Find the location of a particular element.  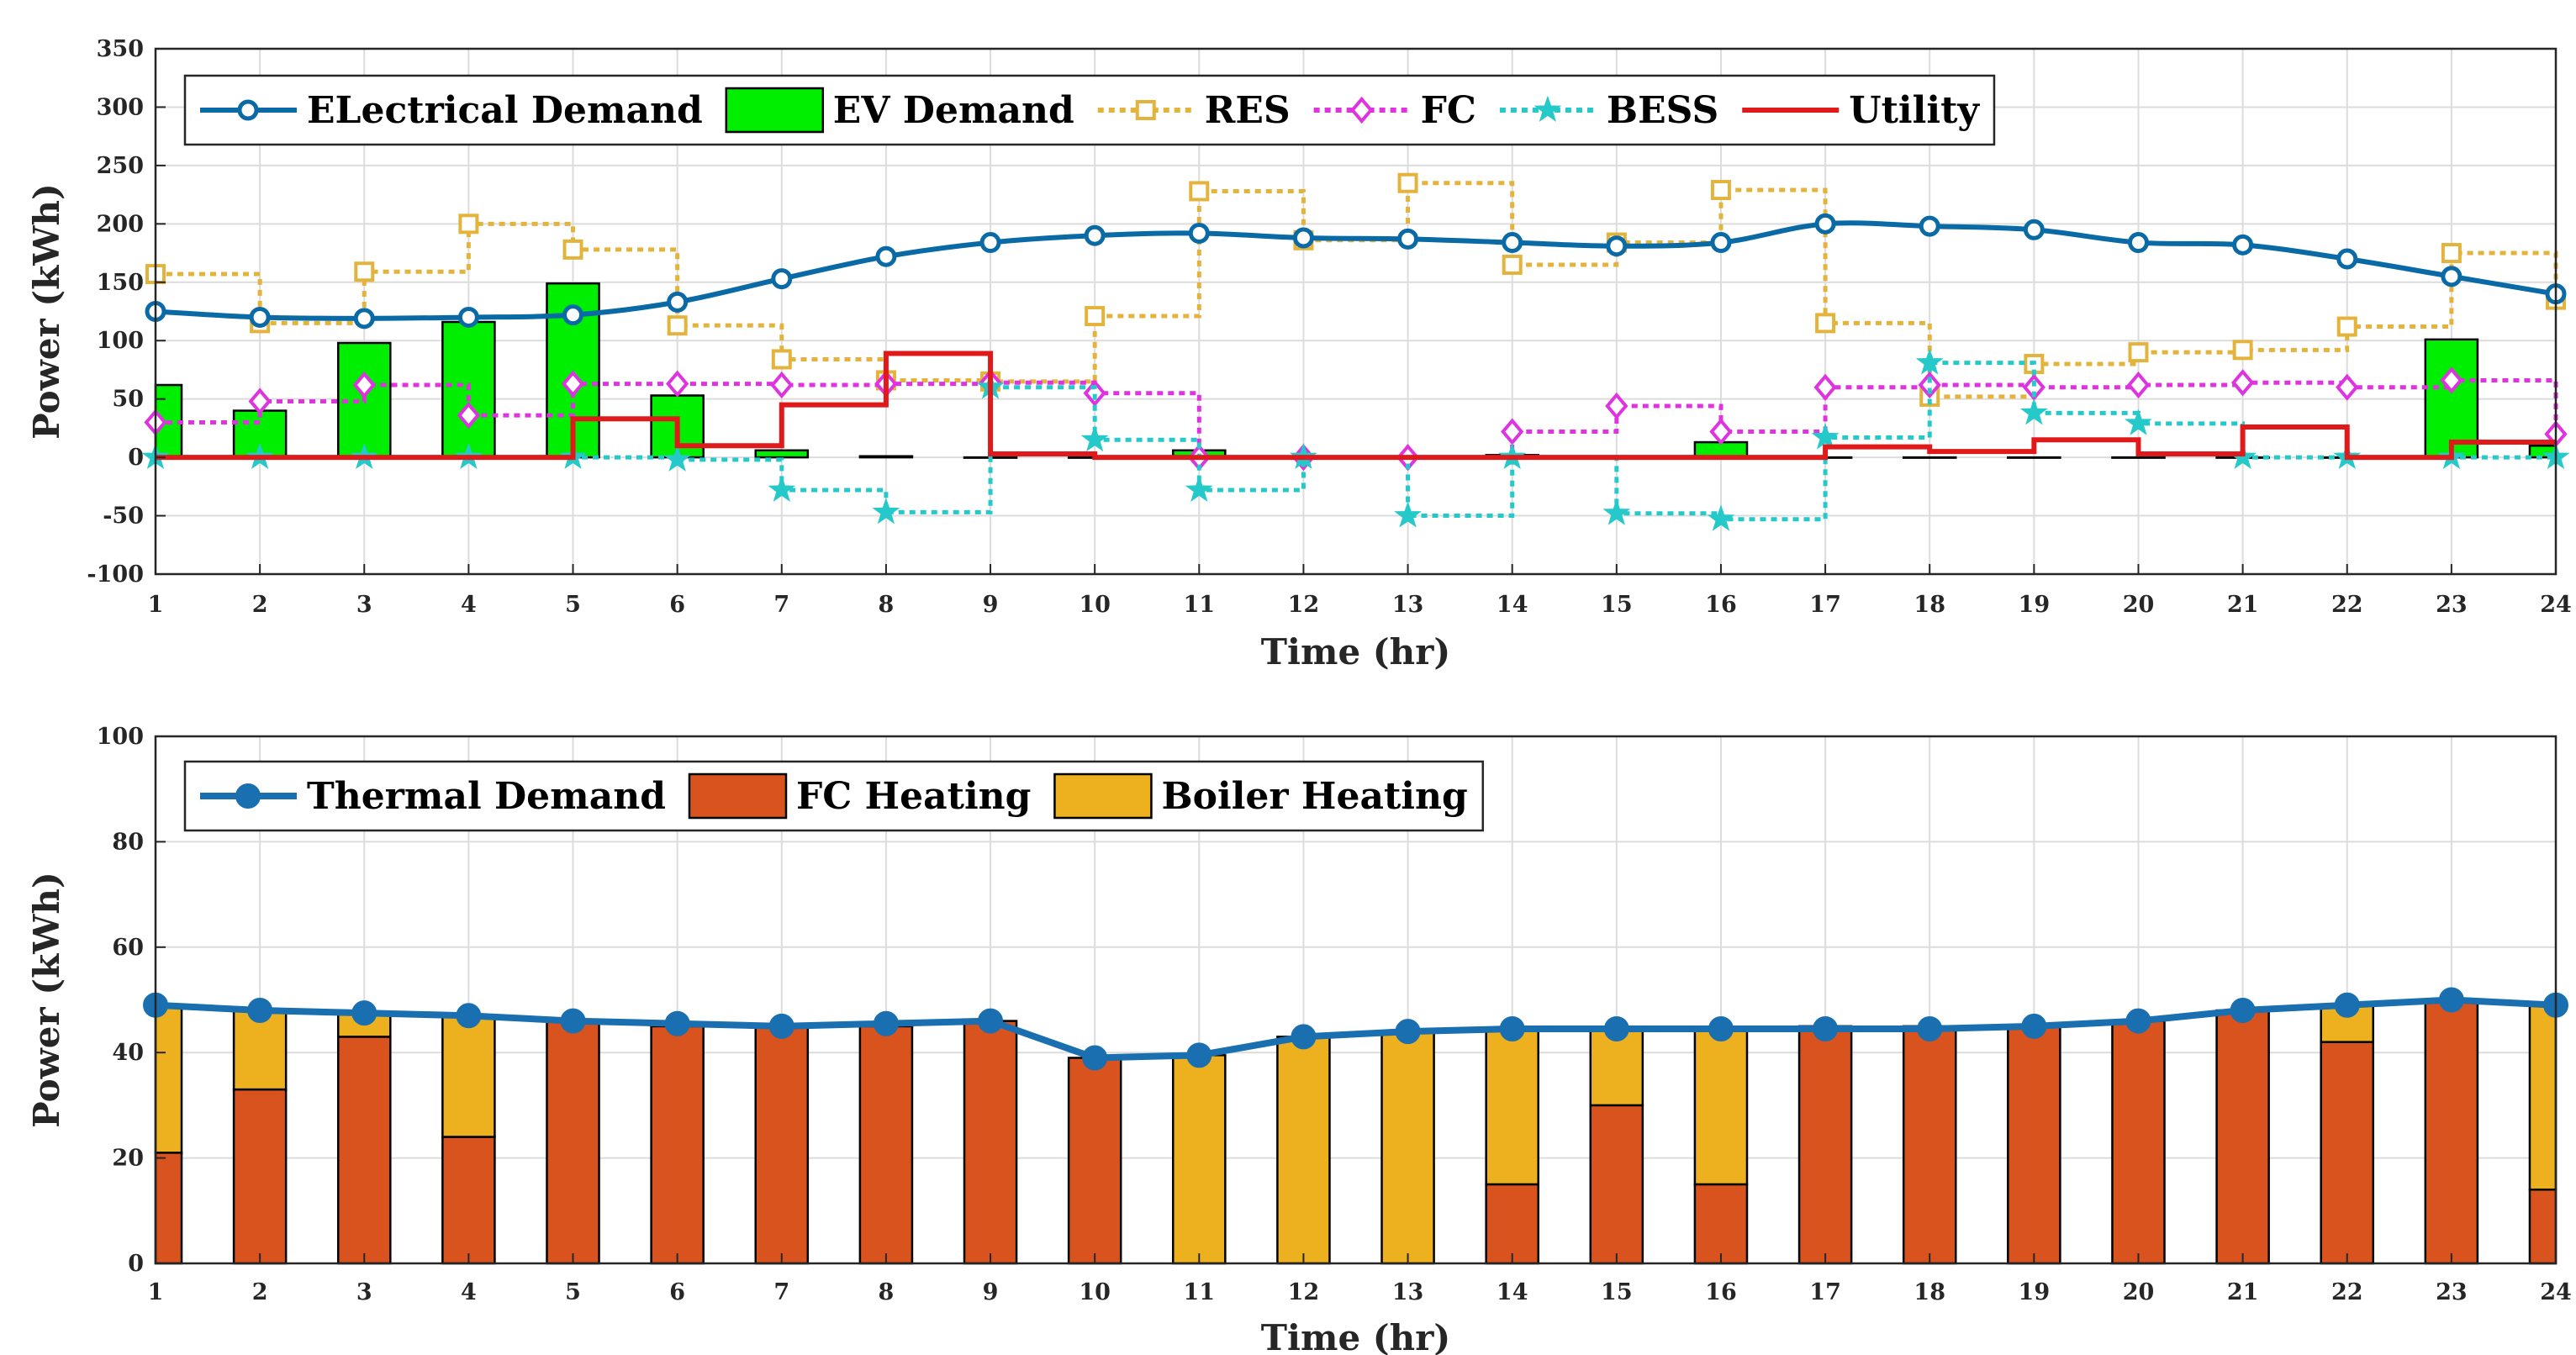

legend-item: FC Heating is located at coordinates (859, 796).